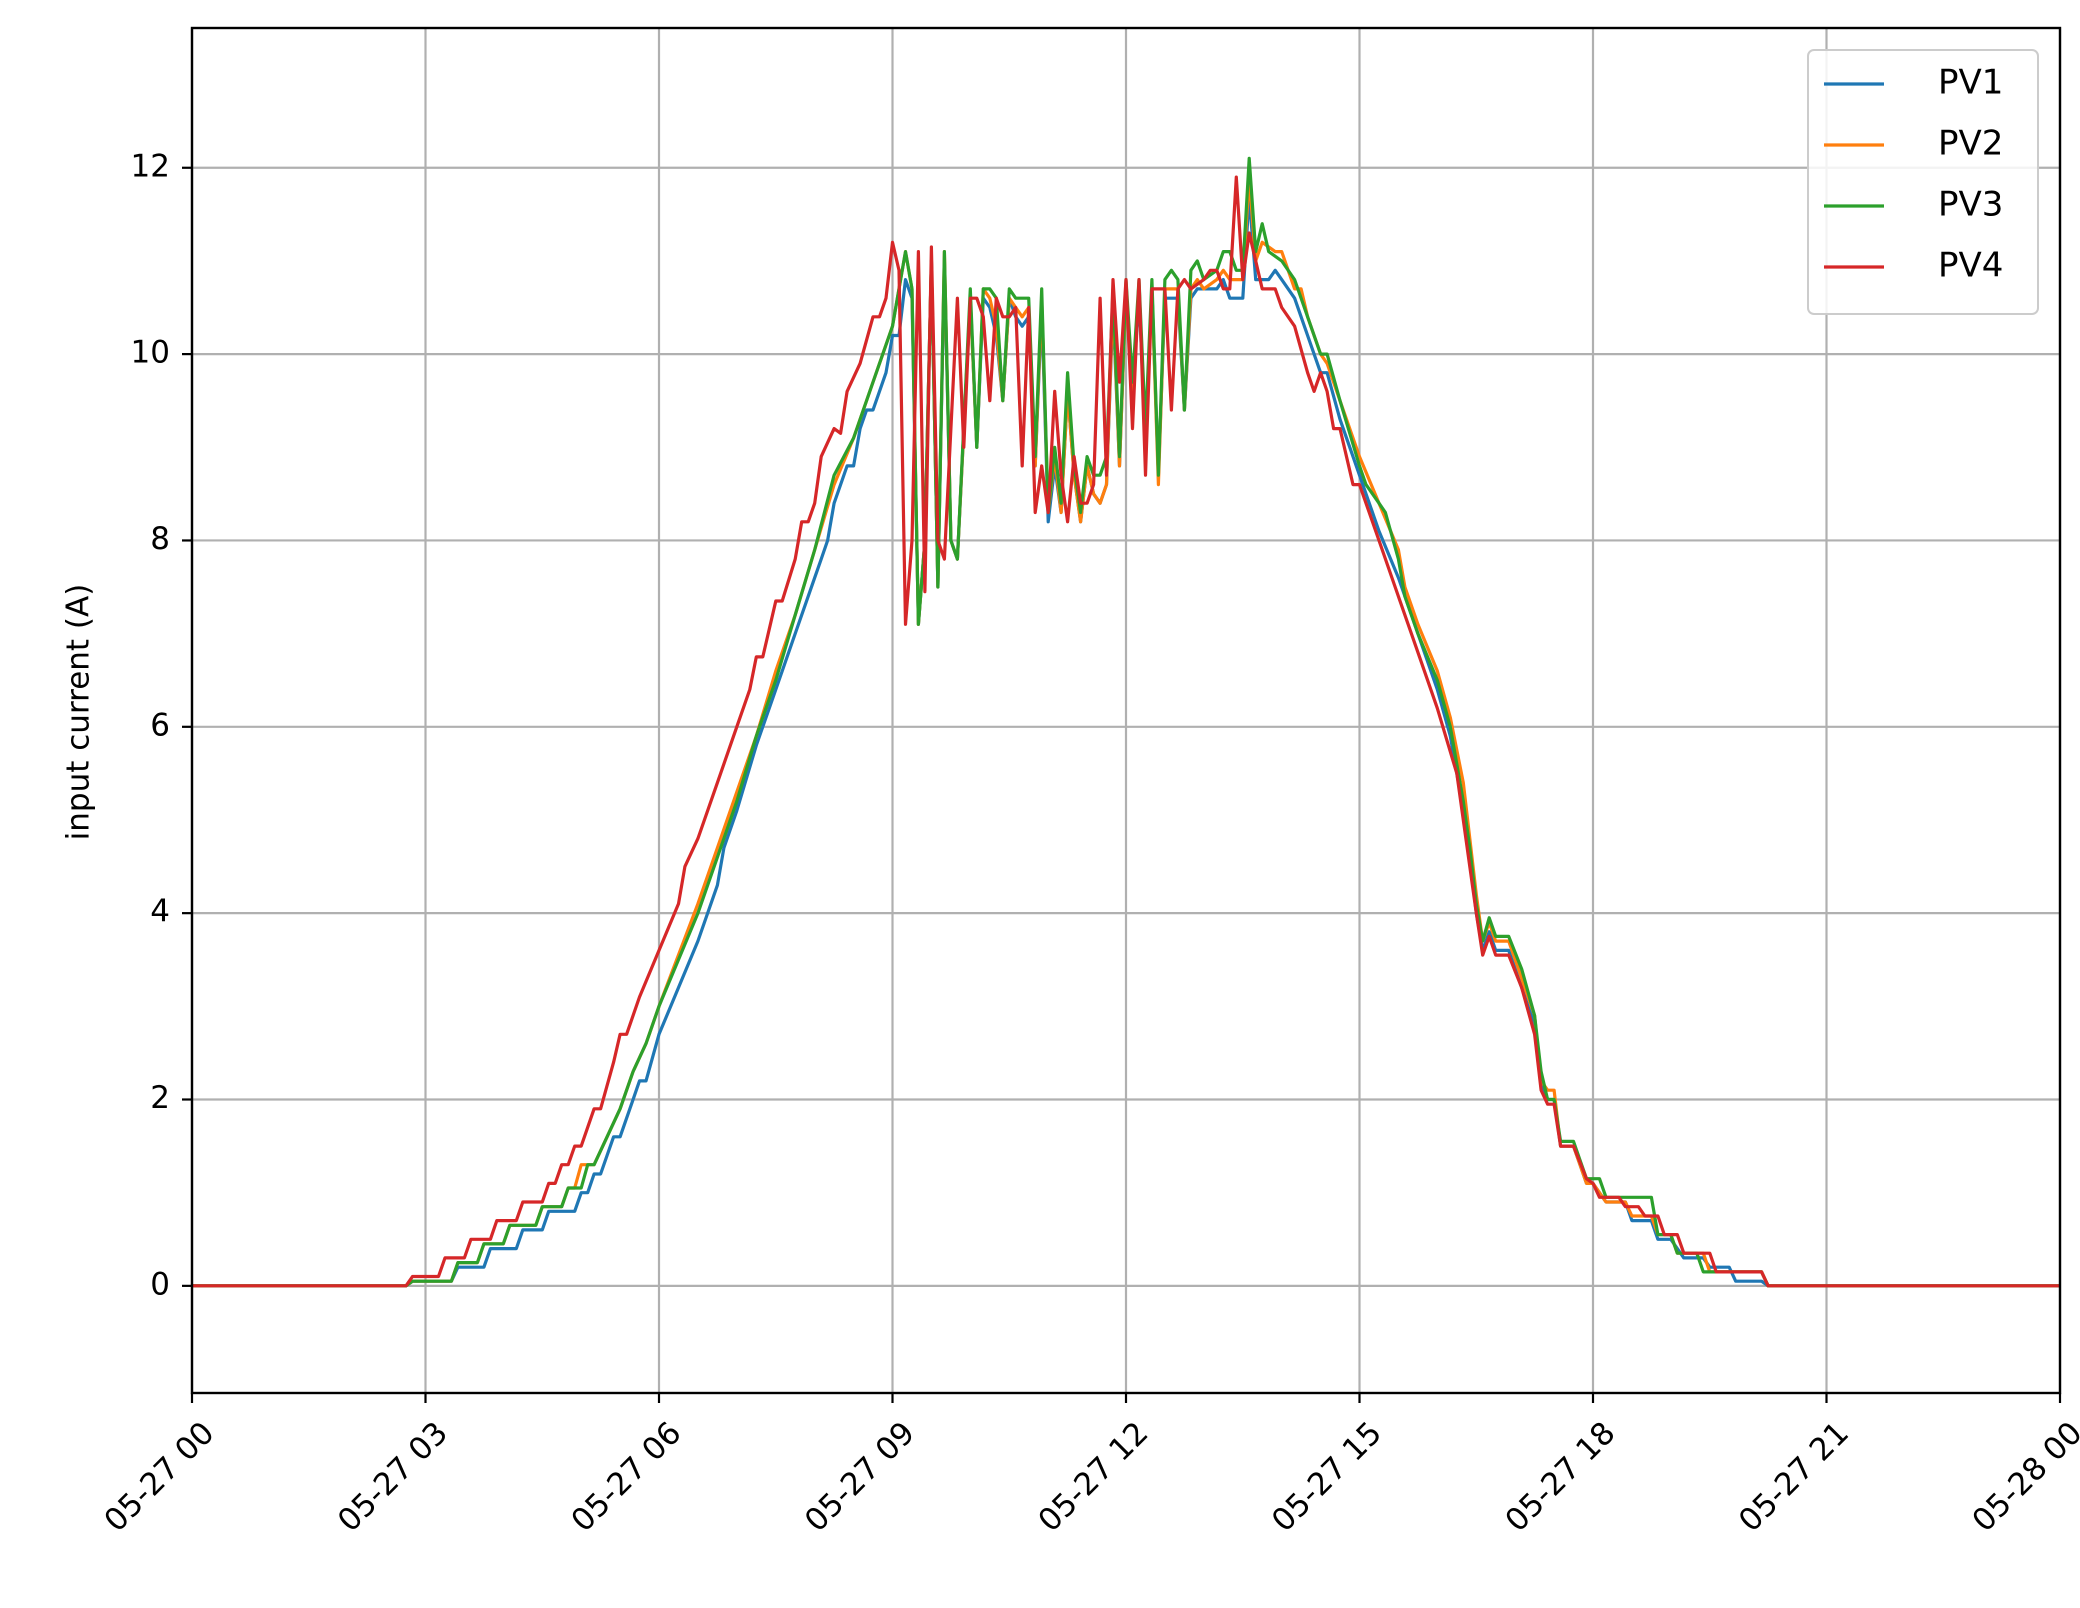 This screenshot has height=1608, width=2080. Describe the element at coordinates (1970, 144) in the screenshot. I see `legend-label: PV2` at that location.